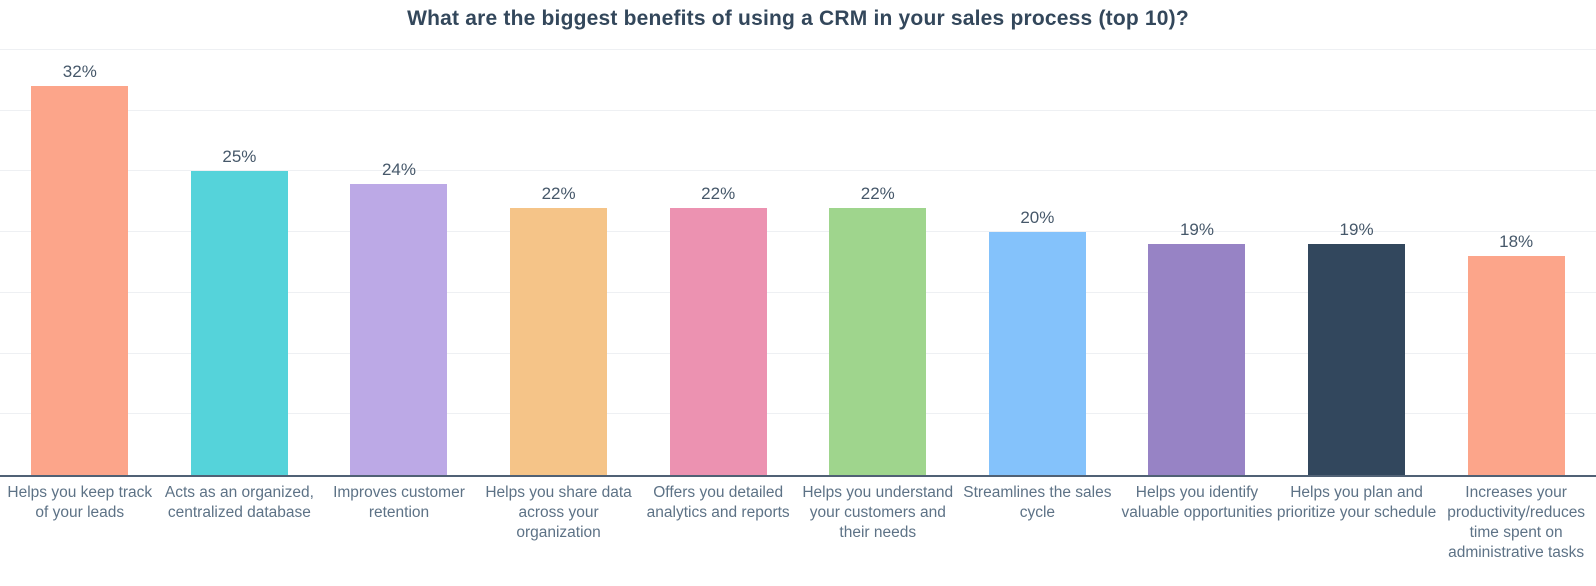 This screenshot has width=1596, height=586. I want to click on bar-column-9: 19%, so click(1357, 262).